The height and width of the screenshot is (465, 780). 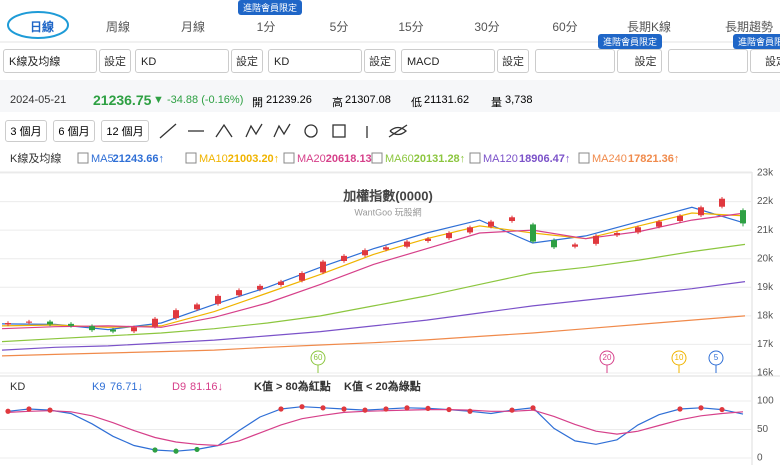 What do you see at coordinates (74, 131) in the screenshot?
I see `range-button: 6 個月` at bounding box center [74, 131].